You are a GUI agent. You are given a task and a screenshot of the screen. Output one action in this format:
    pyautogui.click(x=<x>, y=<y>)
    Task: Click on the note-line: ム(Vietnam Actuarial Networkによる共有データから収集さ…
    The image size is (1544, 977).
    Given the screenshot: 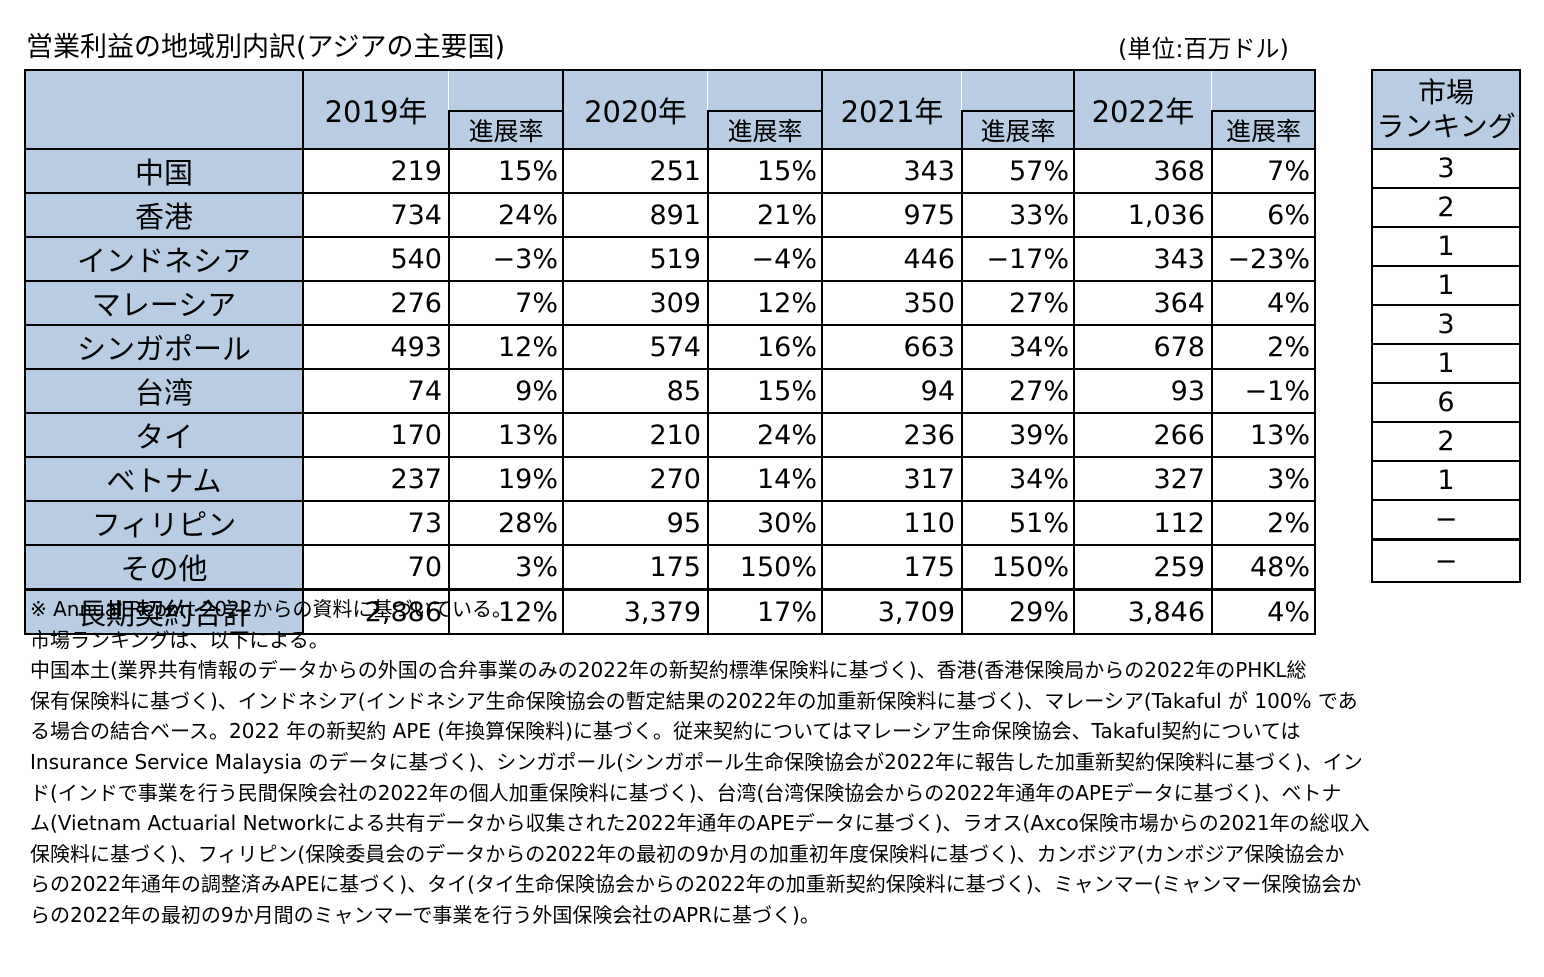 What is the action you would take?
    pyautogui.click(x=700, y=823)
    